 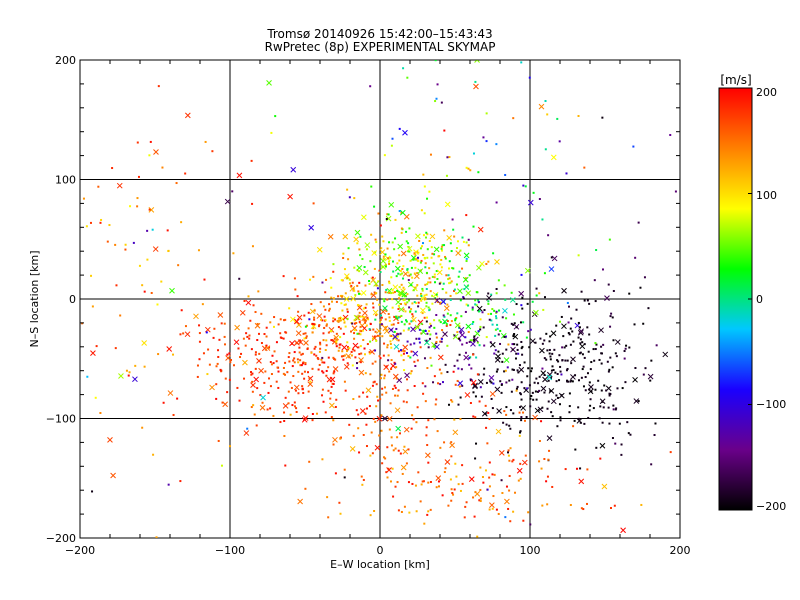 What do you see at coordinates (230, 550) in the screenshot?
I see `x-tick-label: −100` at bounding box center [230, 550].